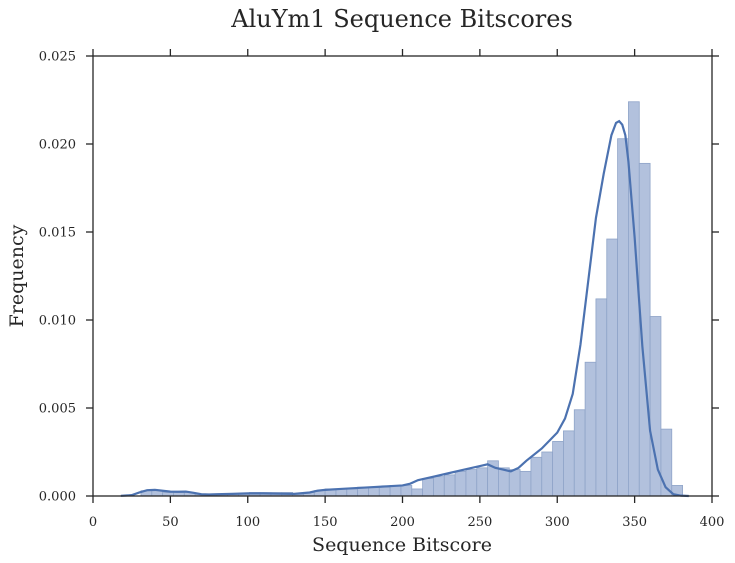  Describe the element at coordinates (712, 522) in the screenshot. I see `x-tick-label: 400` at that location.